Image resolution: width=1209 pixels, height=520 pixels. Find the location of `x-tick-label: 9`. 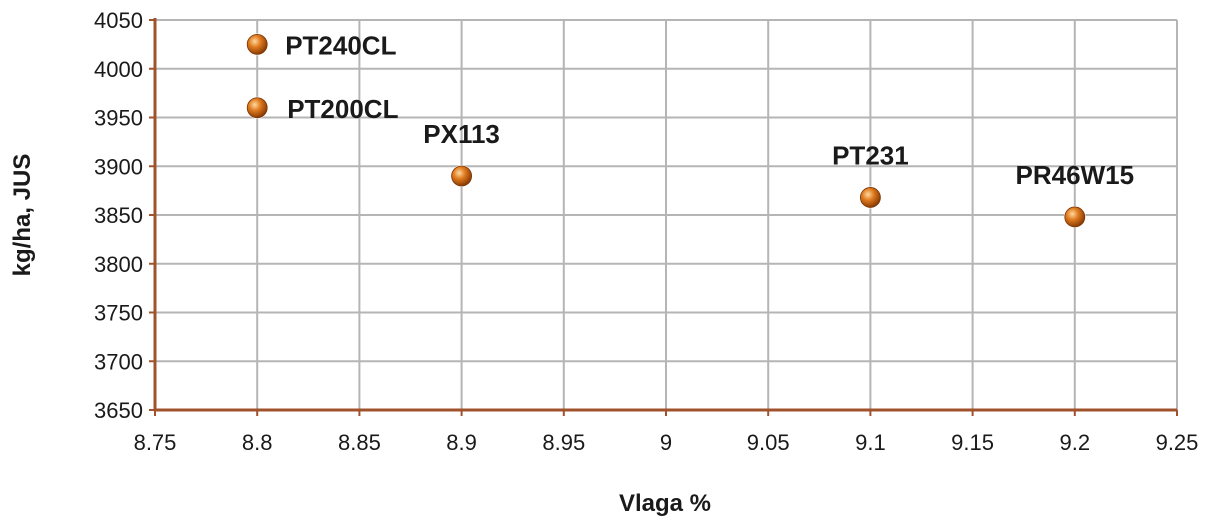

x-tick-label: 9 is located at coordinates (666, 442).